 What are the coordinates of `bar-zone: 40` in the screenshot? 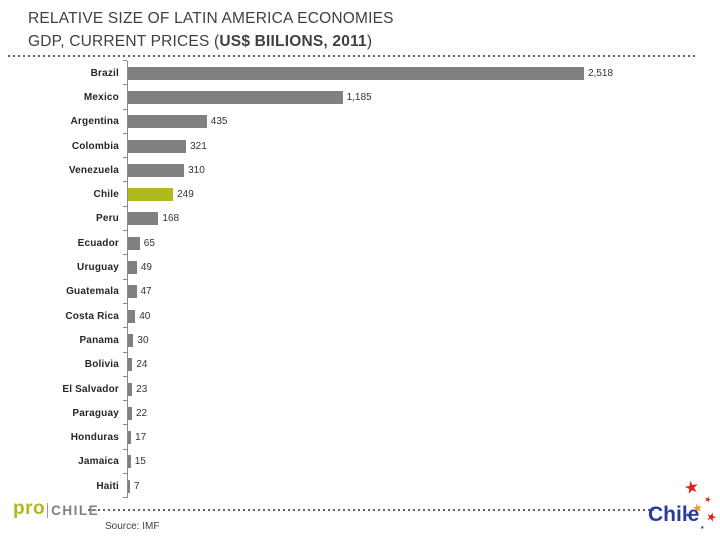 It's located at (421, 315).